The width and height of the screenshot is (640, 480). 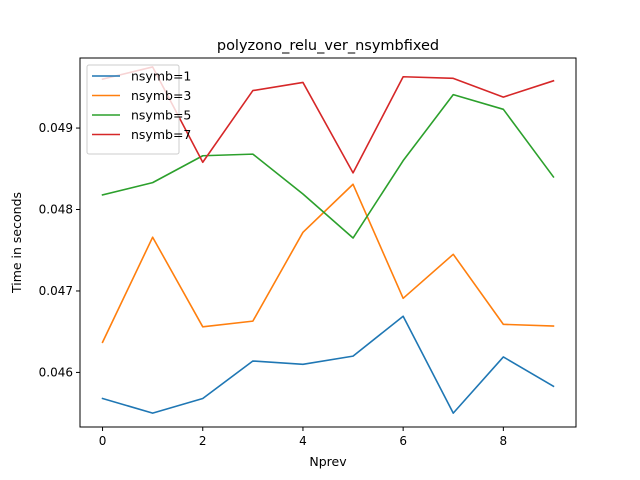 I want to click on y-tick-label: 0.046, so click(x=56, y=372).